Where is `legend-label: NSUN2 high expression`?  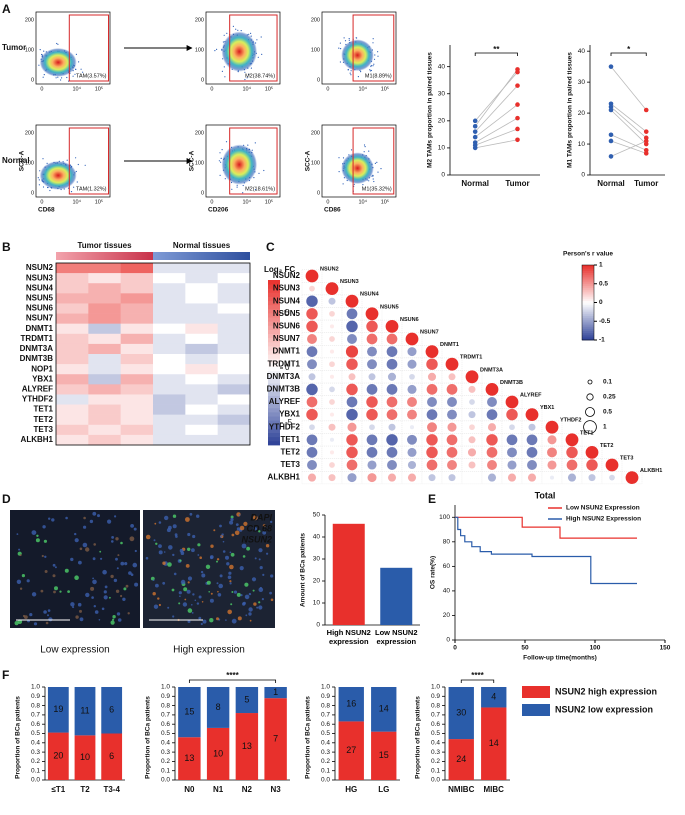 legend-label: NSUN2 high expression is located at coordinates (606, 691).